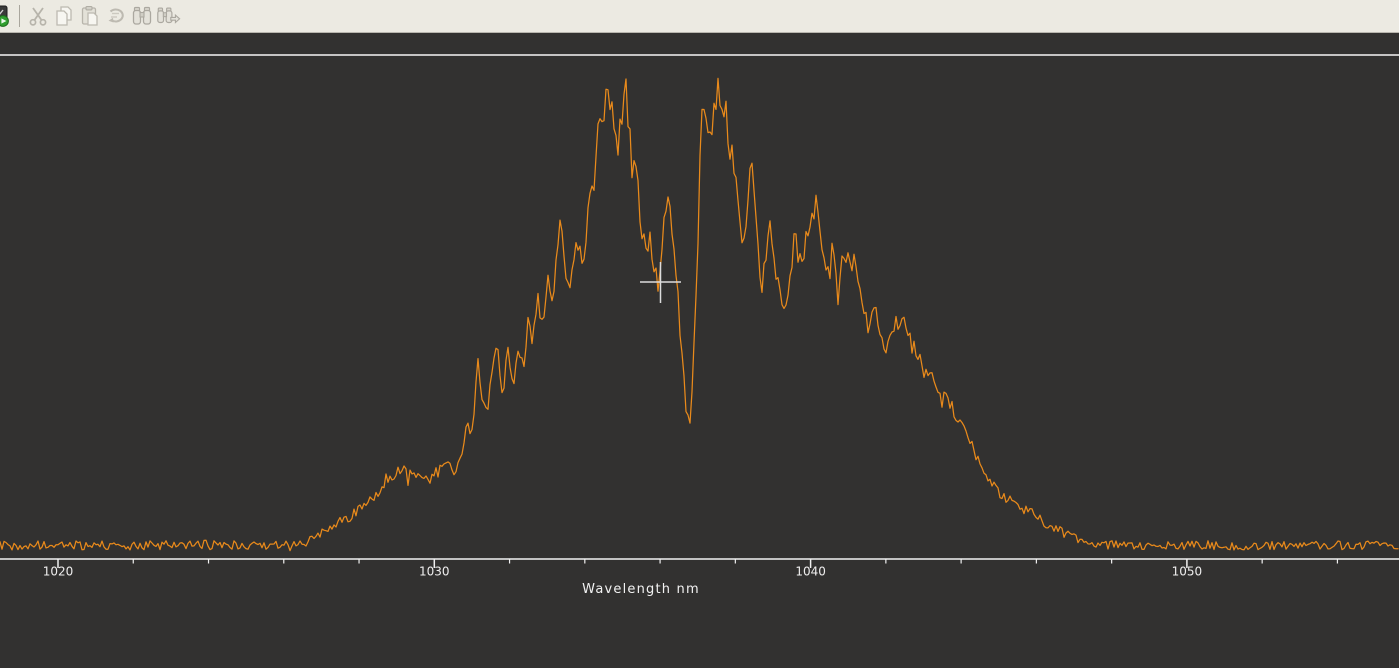 The height and width of the screenshot is (668, 1399). What do you see at coordinates (641, 589) in the screenshot?
I see `x-axis-label: Wavelength nm` at bounding box center [641, 589].